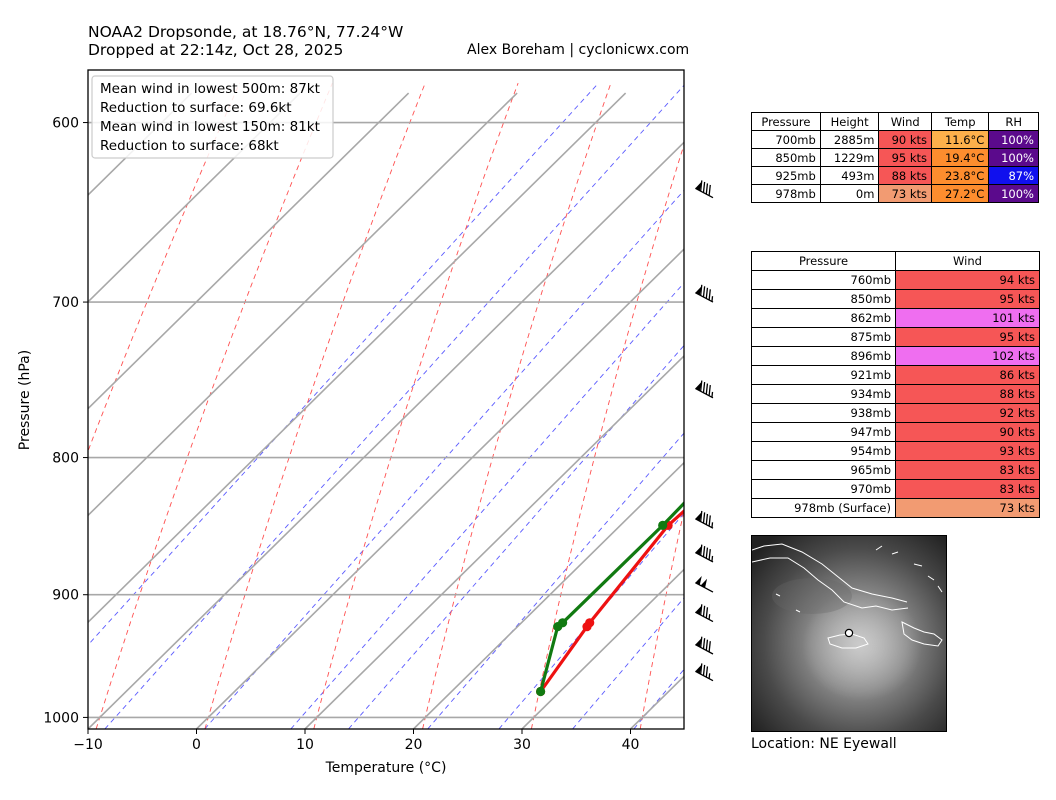 This screenshot has width=1056, height=800. I want to click on wind-row: 862mb 101 kts, so click(895, 318).